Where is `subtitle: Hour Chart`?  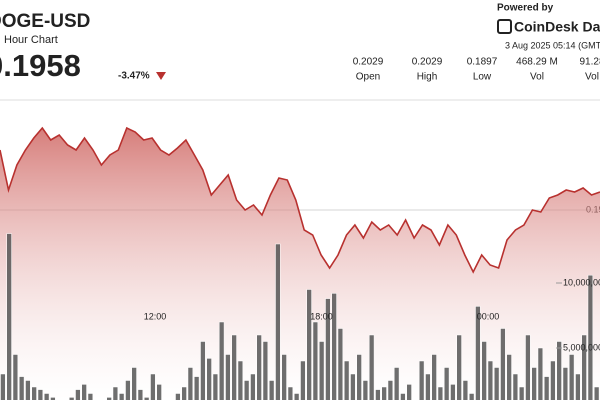
subtitle: Hour Chart is located at coordinates (31, 40).